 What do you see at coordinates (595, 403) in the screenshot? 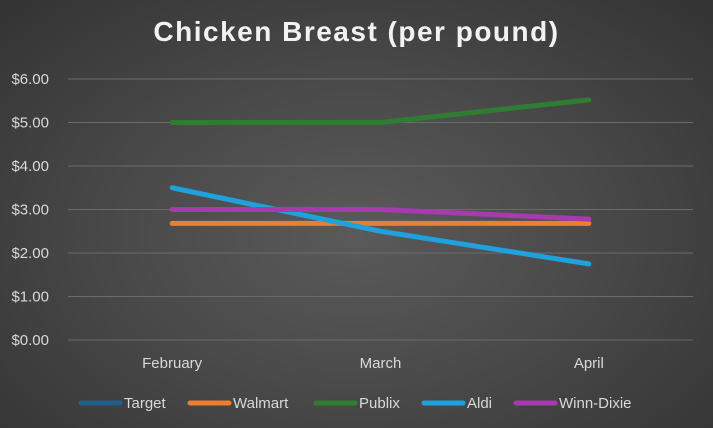
I see `legend-label-winn-dixie: Winn-Dixie` at bounding box center [595, 403].